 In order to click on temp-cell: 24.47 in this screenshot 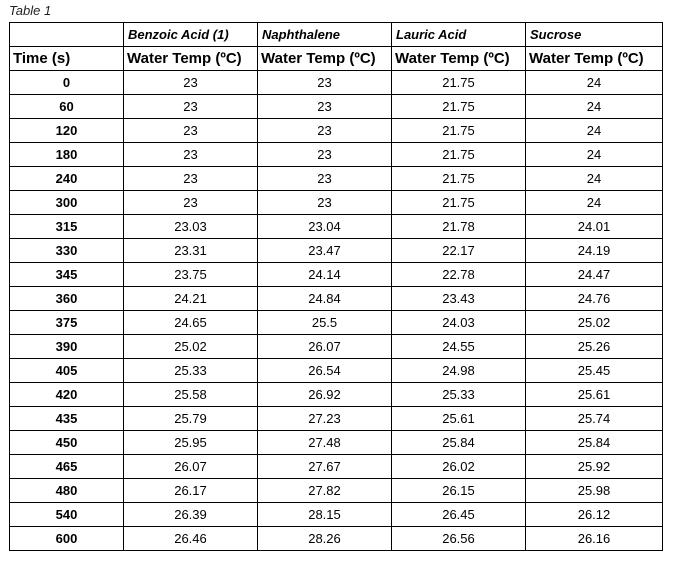, I will do `click(594, 274)`.